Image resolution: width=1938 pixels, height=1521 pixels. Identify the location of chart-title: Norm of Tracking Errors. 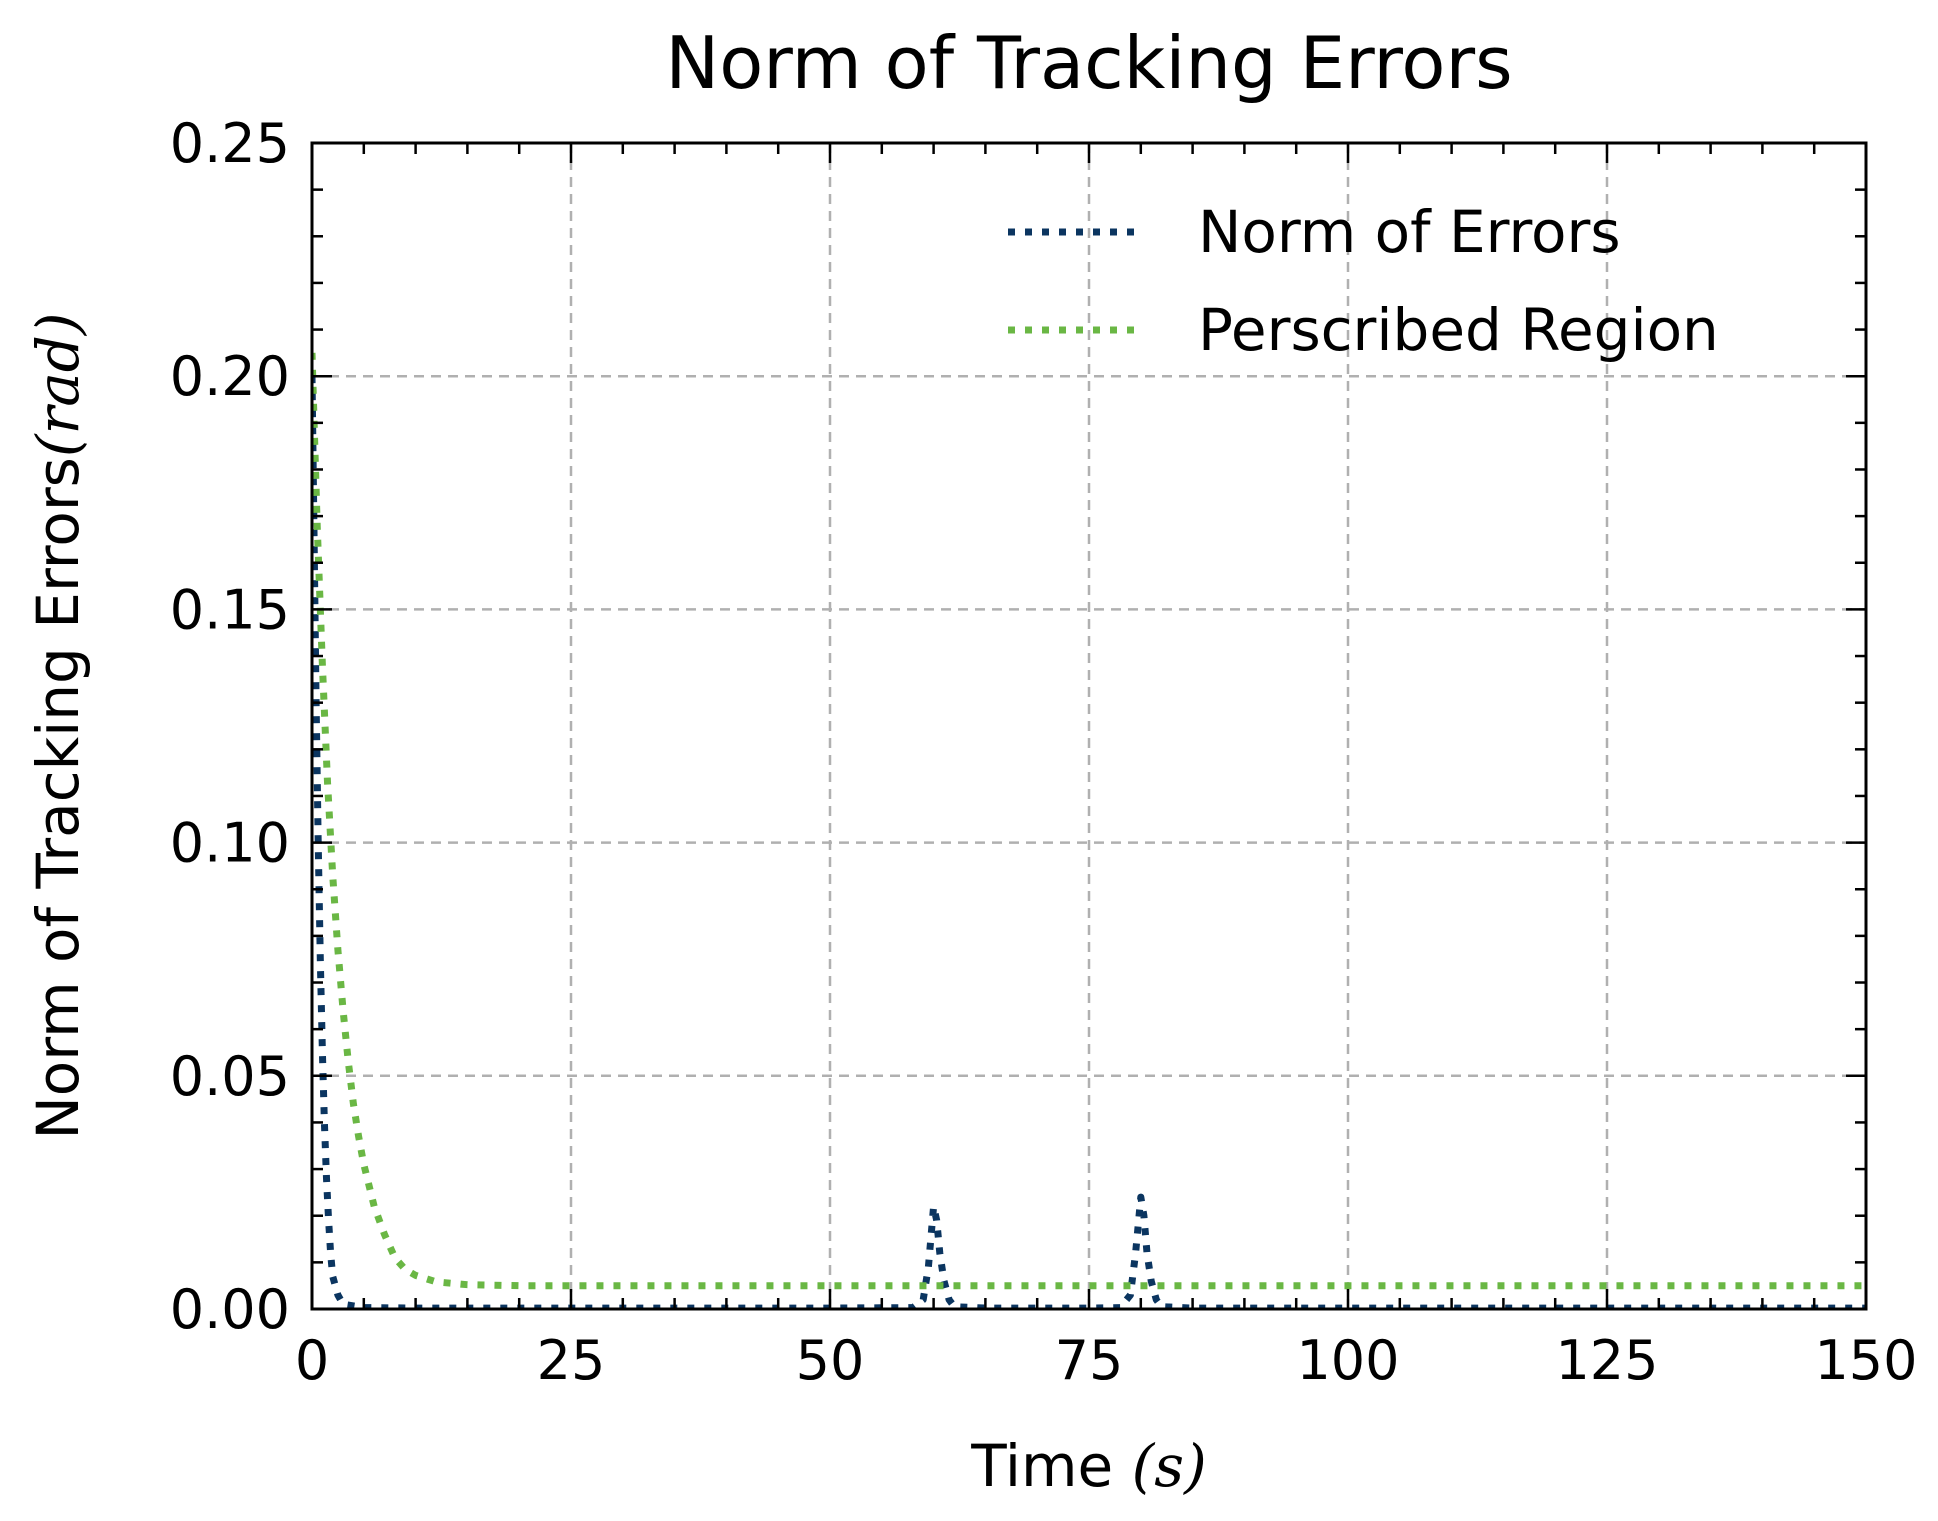
(1088, 63).